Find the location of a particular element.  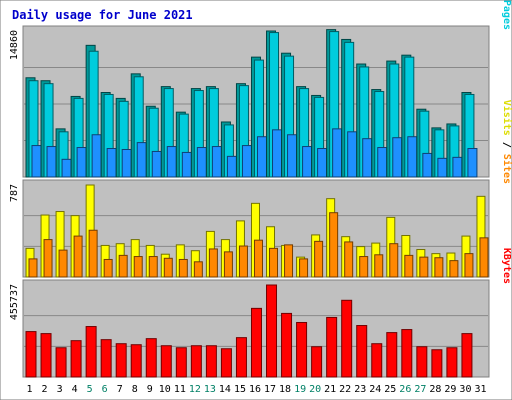

panel-visits-legend: Visits / Sites is located at coordinates (506, 142).